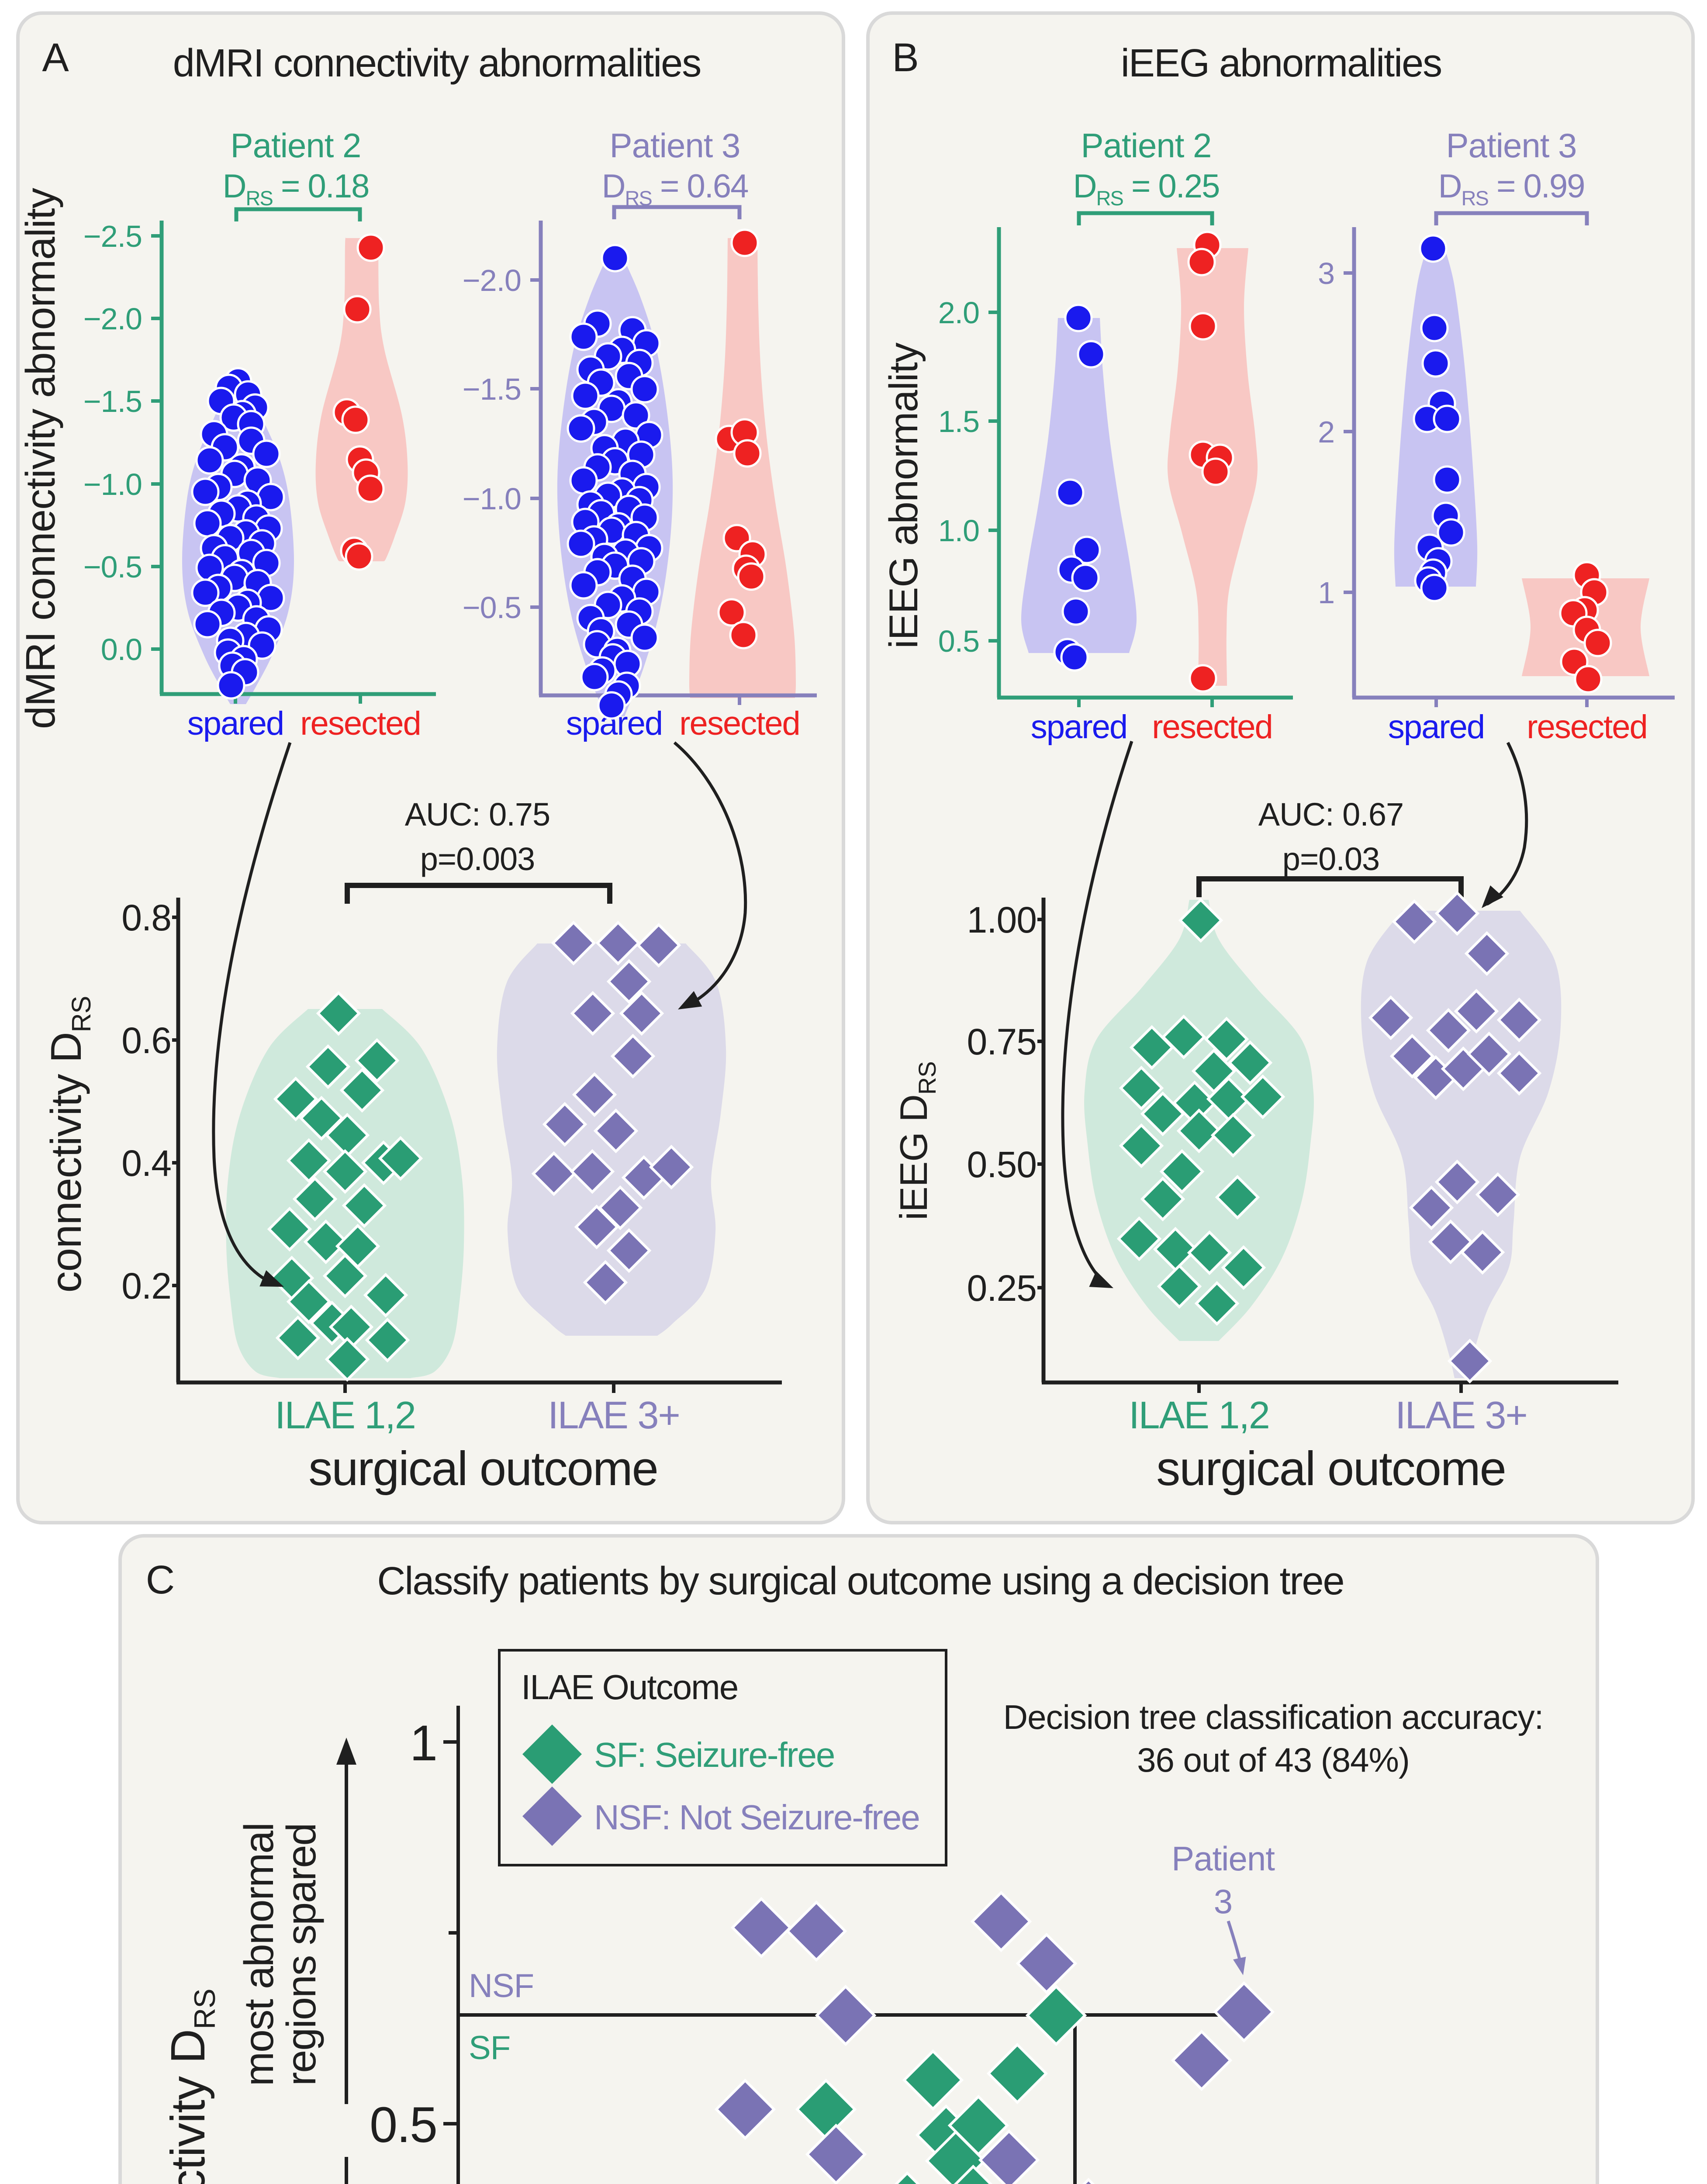 This screenshot has width=1707, height=2184. I want to click on svg-text: 0.8, so click(146, 917).